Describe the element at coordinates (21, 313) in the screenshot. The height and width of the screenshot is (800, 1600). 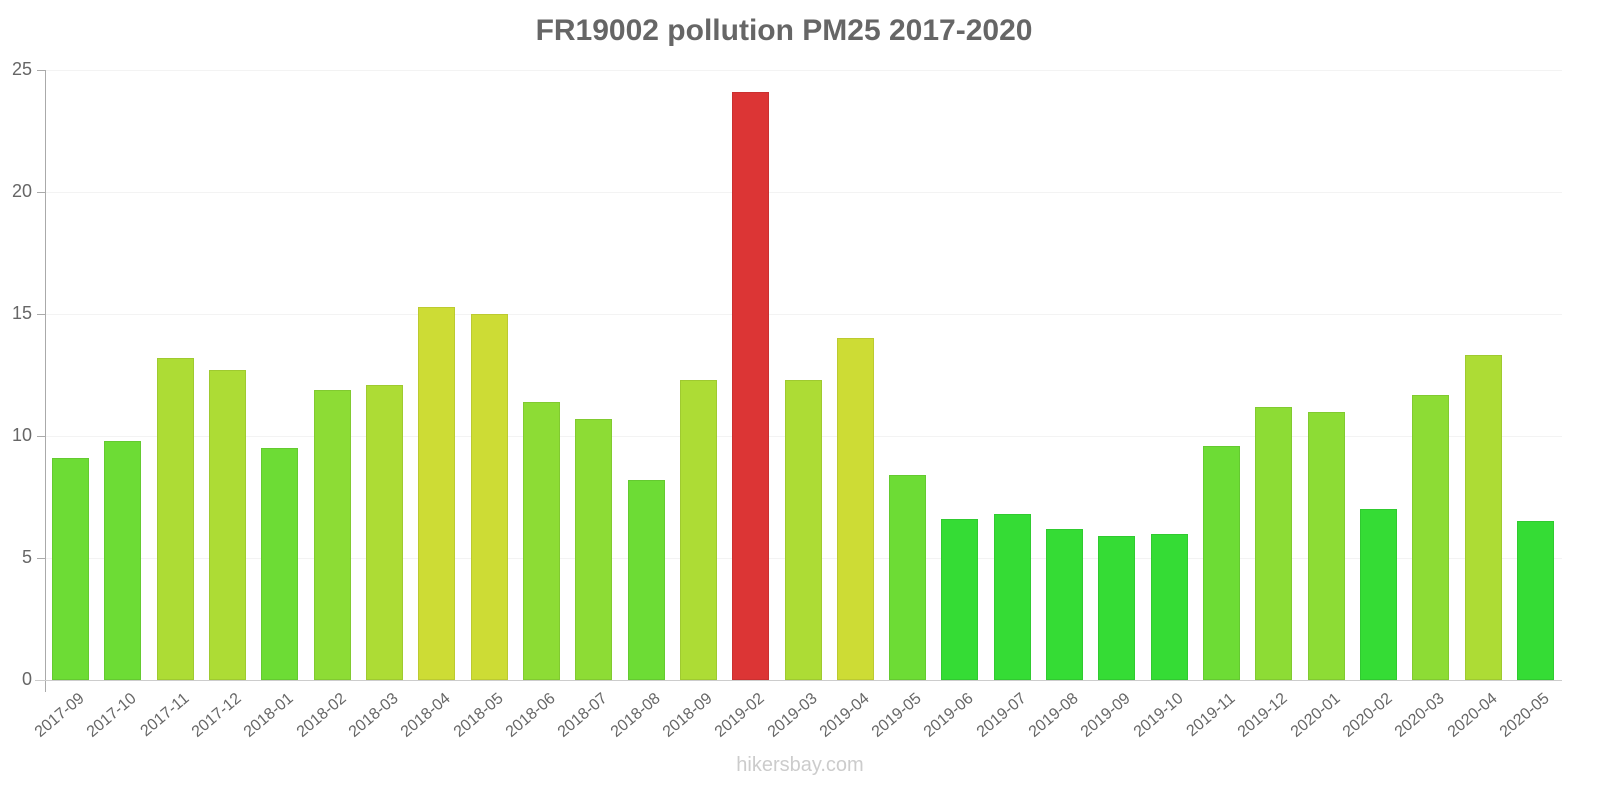
I see `y-tick-label: 15` at that location.